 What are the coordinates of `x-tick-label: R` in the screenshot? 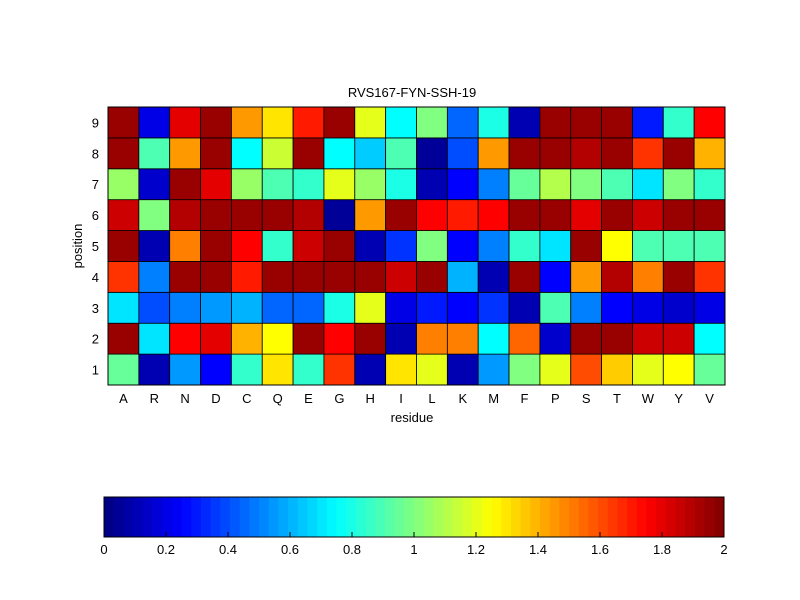 It's located at (154, 398).